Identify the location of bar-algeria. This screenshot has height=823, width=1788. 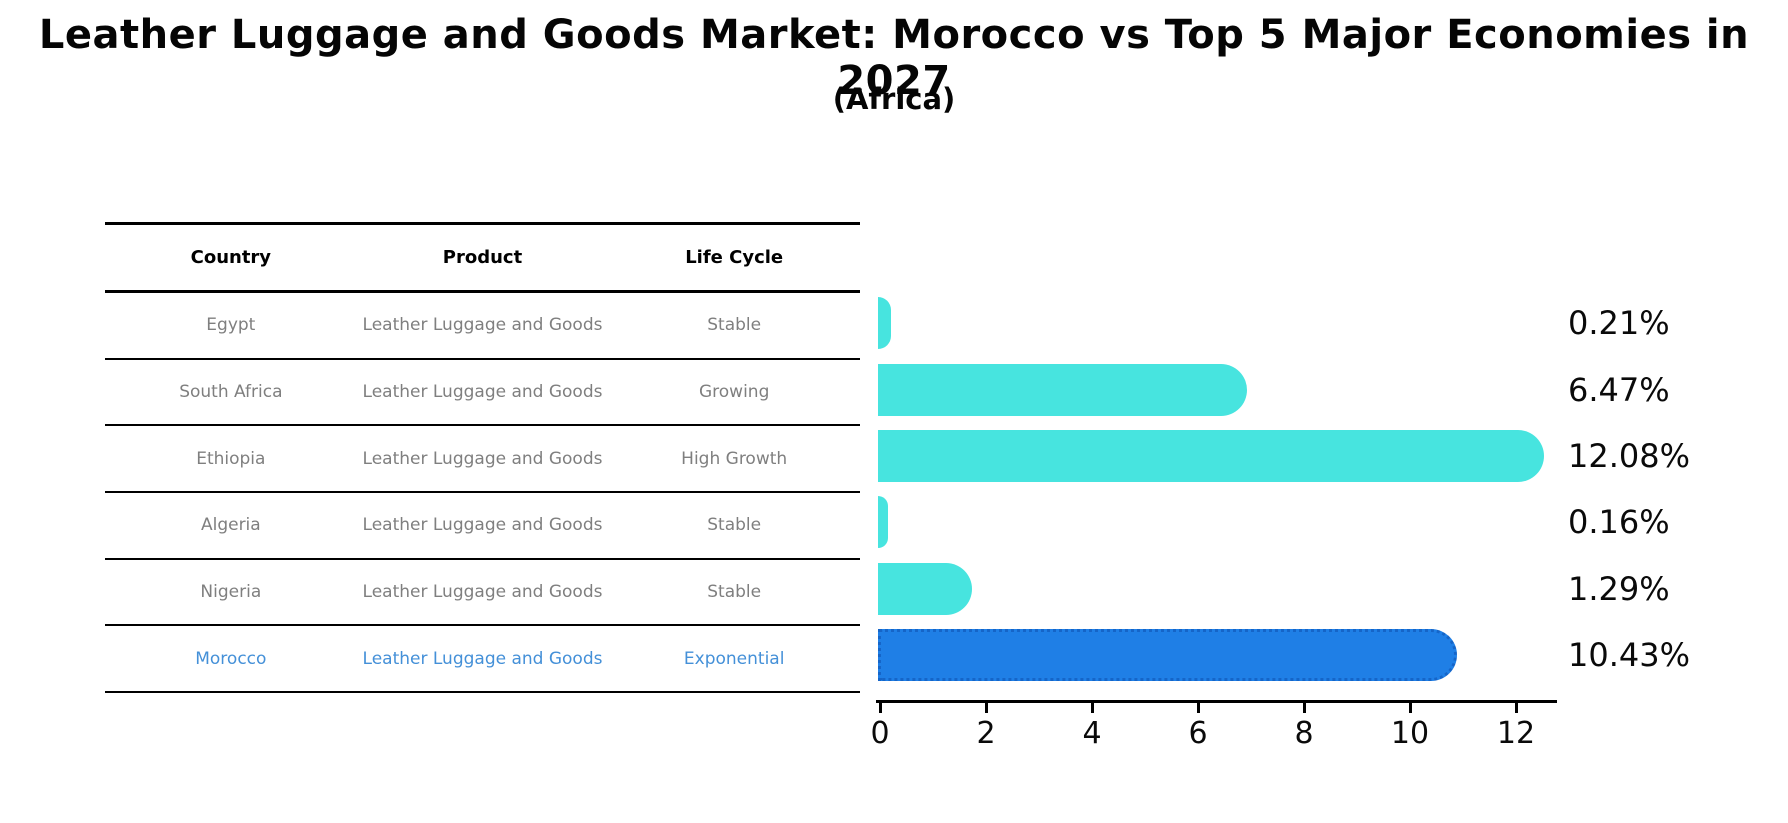
(883, 522).